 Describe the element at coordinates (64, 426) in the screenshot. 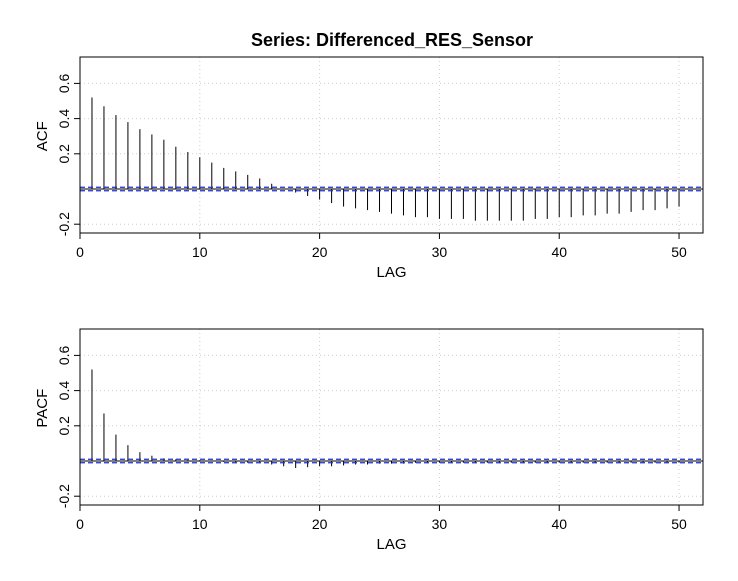

I see `pacf-y-tick-label: 0.2` at that location.